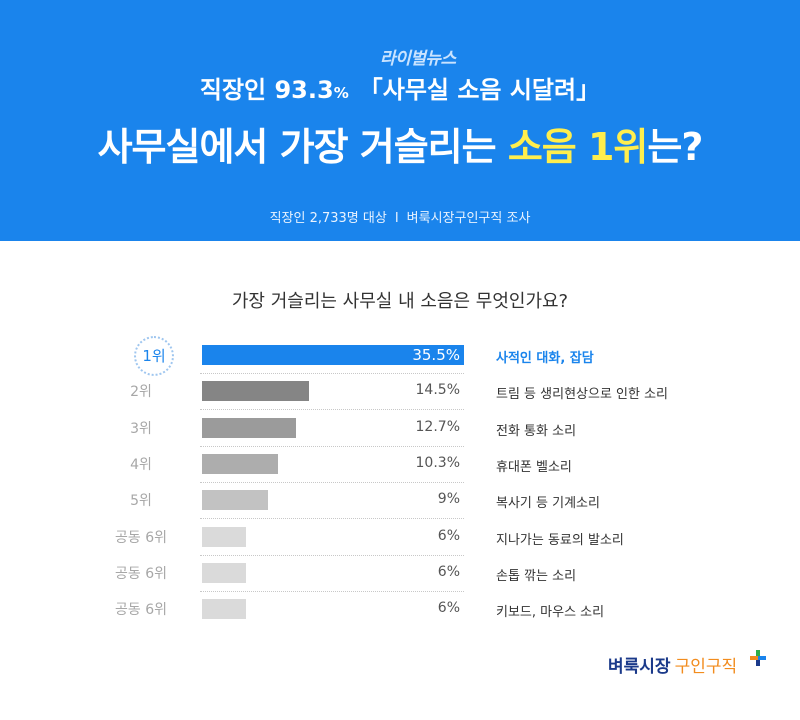  Describe the element at coordinates (545, 358) in the screenshot. I see `category-label: 사적인 대화, 잡담` at that location.